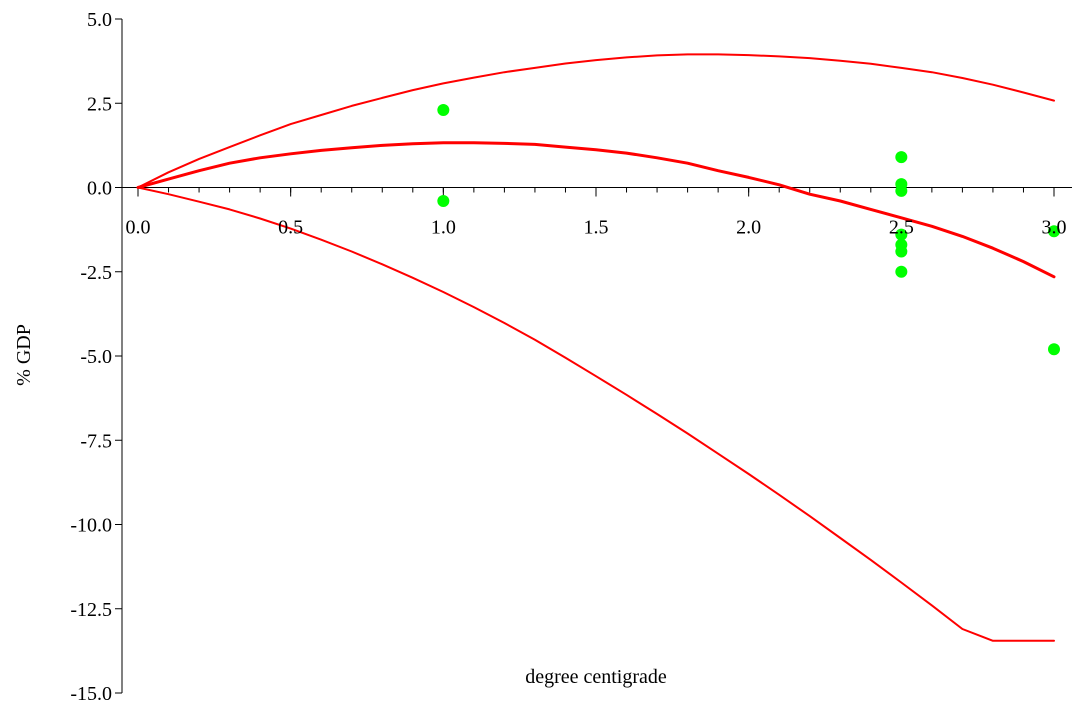 The height and width of the screenshot is (708, 1077). Describe the element at coordinates (24, 355) in the screenshot. I see `y-axis-title: % GDP` at that location.